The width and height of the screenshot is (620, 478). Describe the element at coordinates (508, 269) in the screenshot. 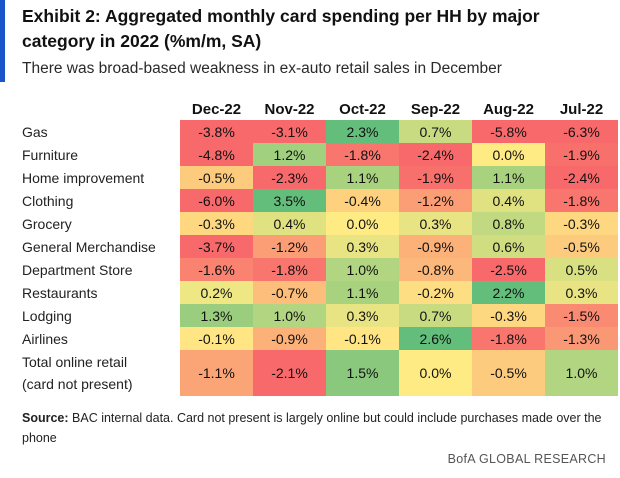

I see `heatmap-cell: -2.5%` at that location.